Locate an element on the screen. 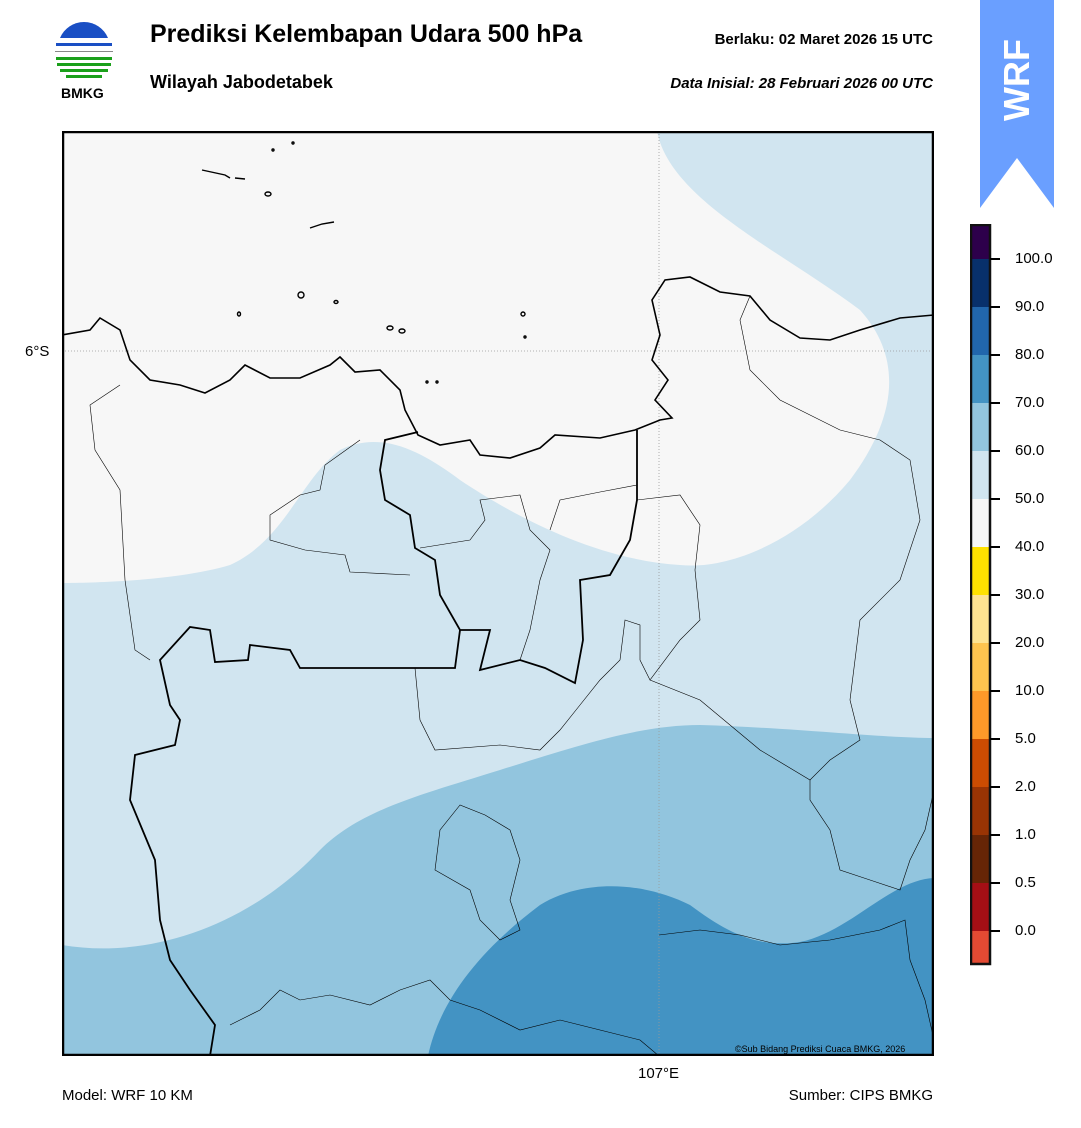 The height and width of the screenshot is (1128, 1081). region-subtitle: Wilayah Jabodetabek is located at coordinates (241, 82).